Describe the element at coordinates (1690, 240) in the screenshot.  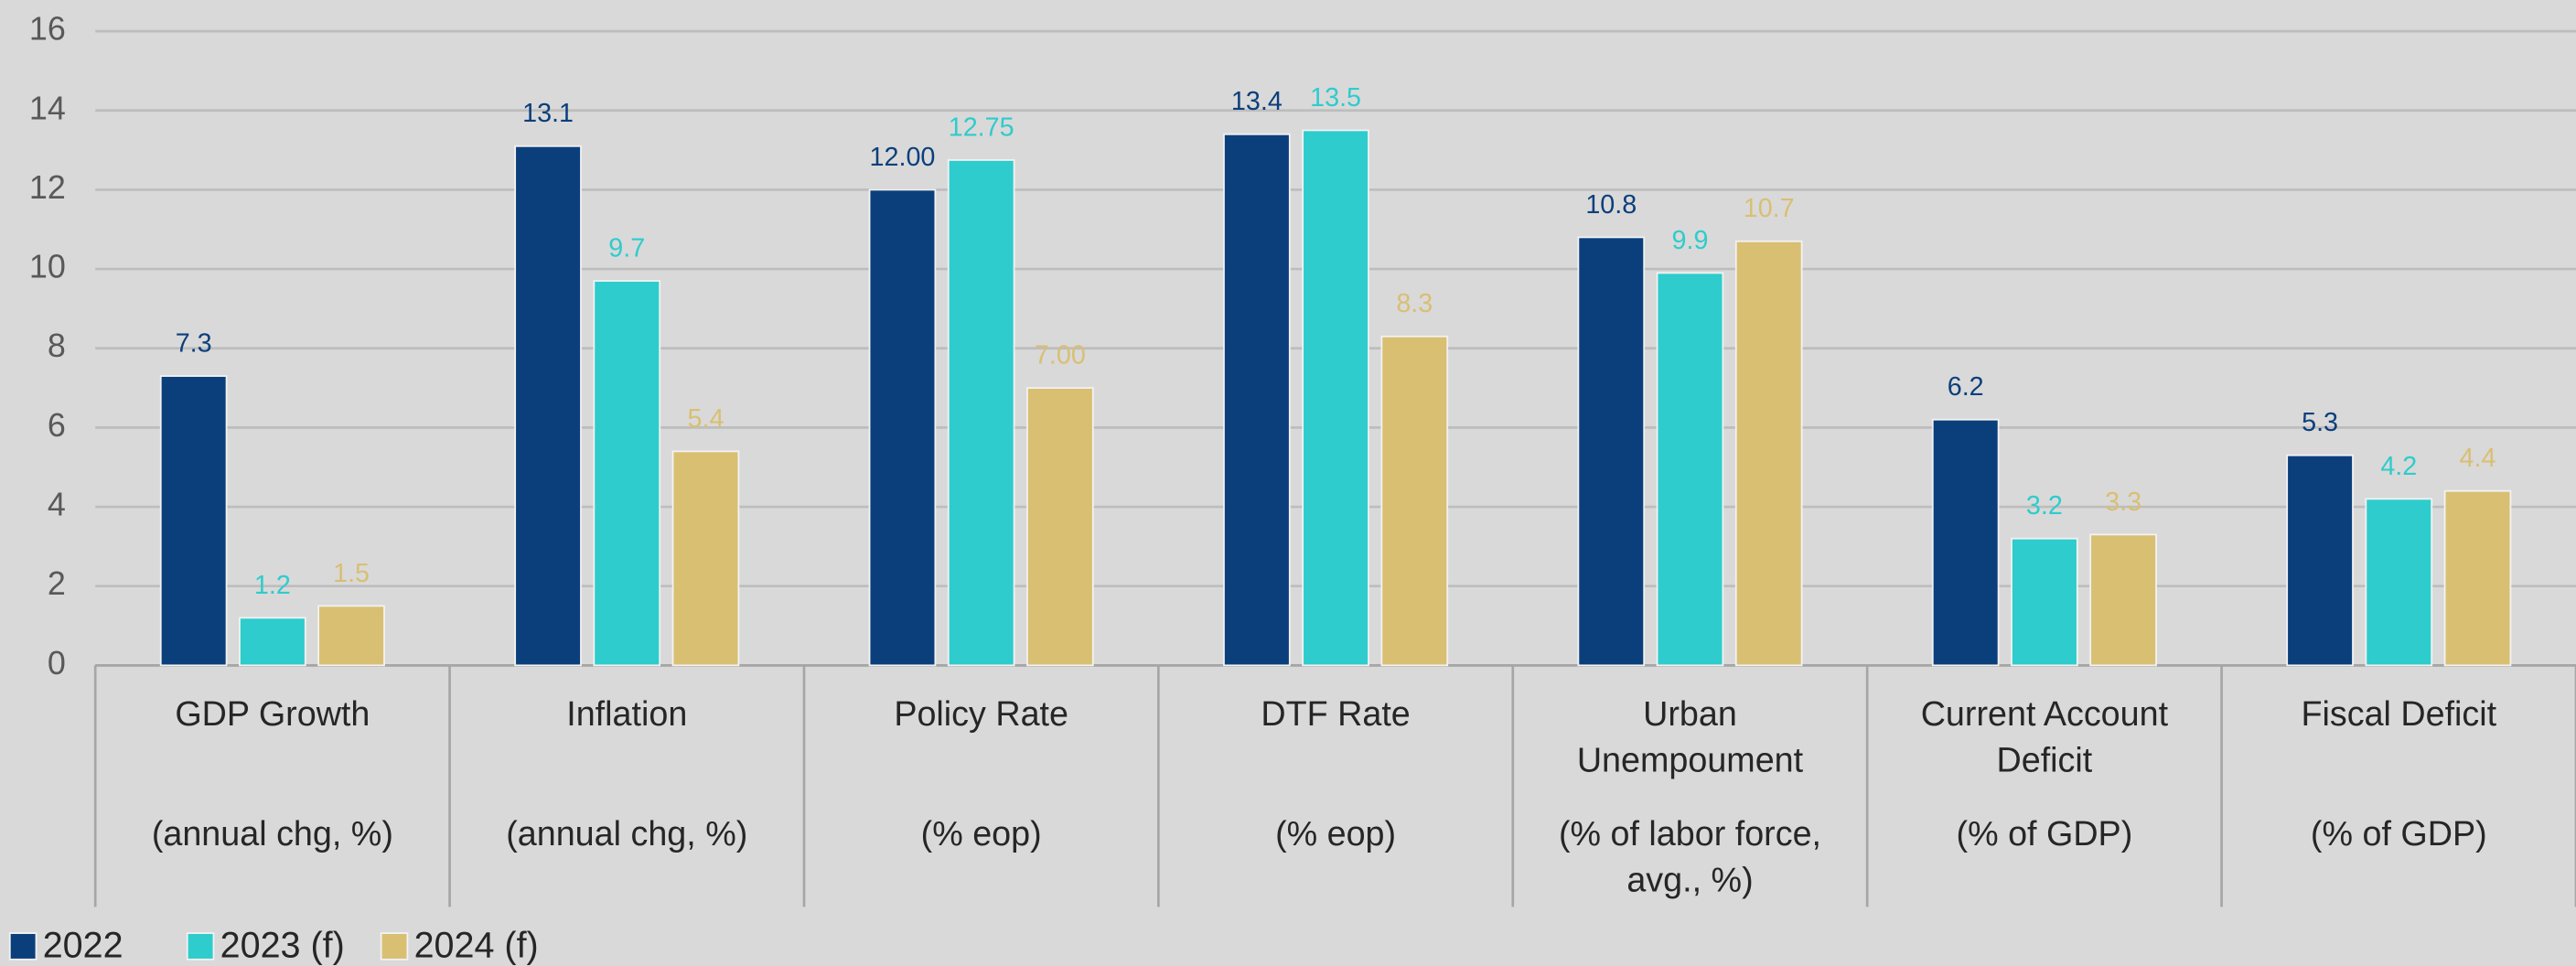
I see `value-label: 9.9` at that location.